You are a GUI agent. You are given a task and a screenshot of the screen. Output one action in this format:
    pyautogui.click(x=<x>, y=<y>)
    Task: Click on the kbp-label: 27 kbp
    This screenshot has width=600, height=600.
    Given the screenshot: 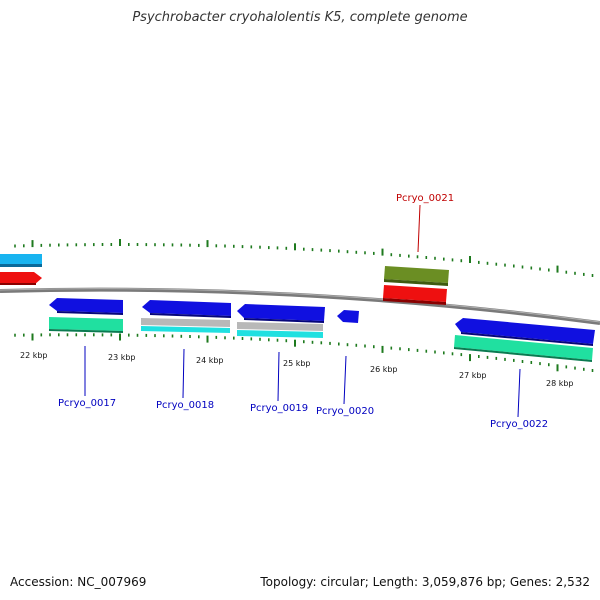 What is the action you would take?
    pyautogui.click(x=473, y=375)
    